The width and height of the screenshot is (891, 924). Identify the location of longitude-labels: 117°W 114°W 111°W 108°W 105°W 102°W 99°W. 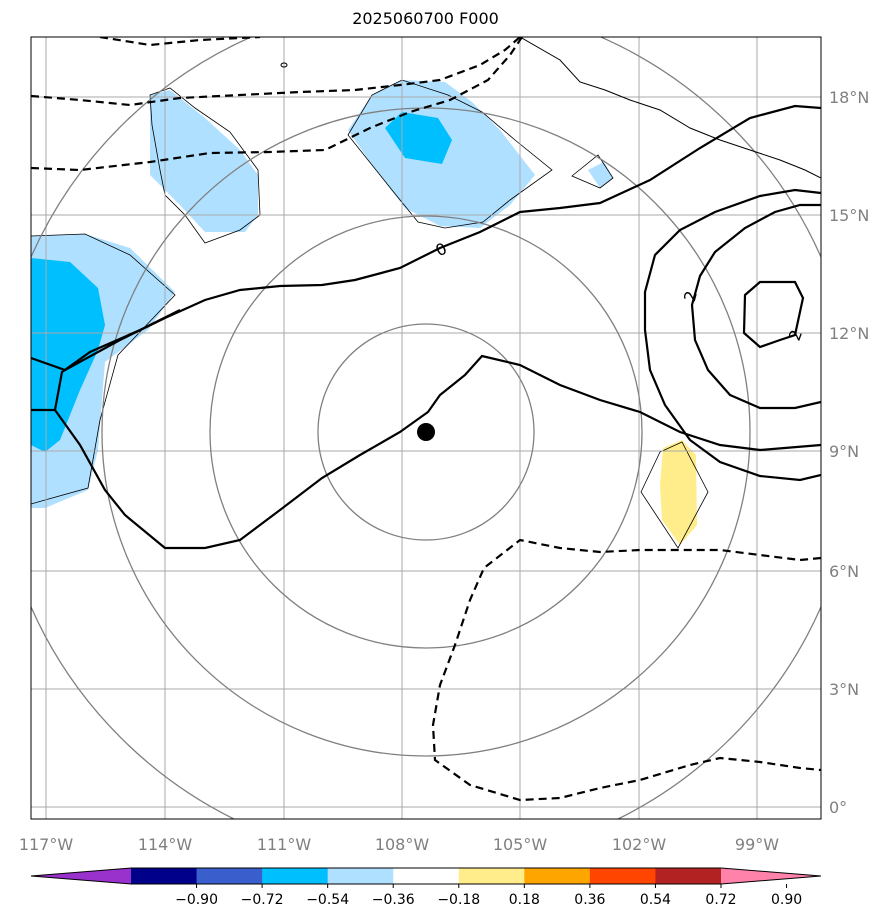
(399, 844).